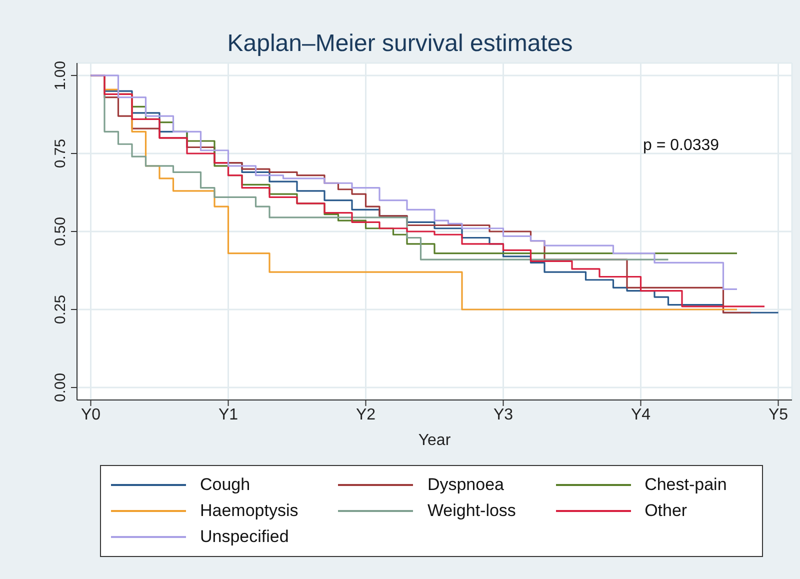  Describe the element at coordinates (60, 231) in the screenshot. I see `y-tick-label: 0.50` at that location.